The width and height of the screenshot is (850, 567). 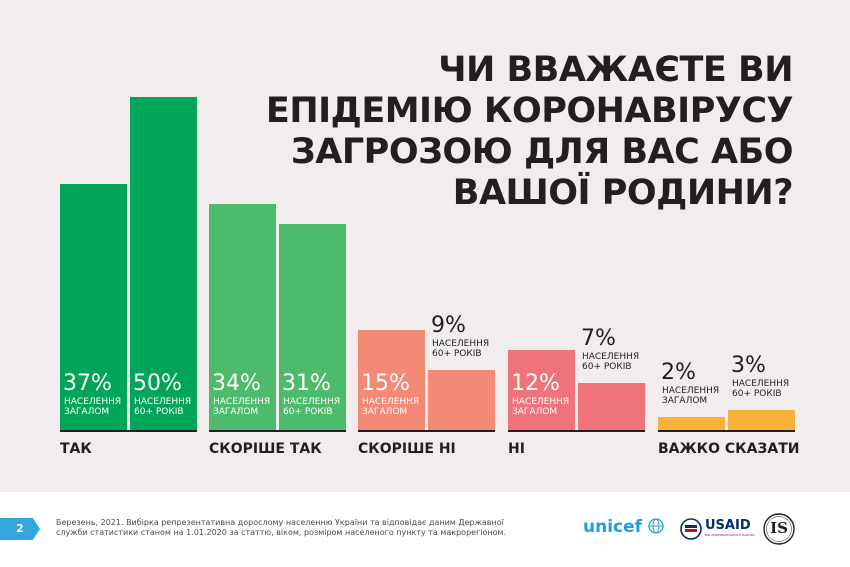 What do you see at coordinates (615, 70) in the screenshot?
I see `title-line: ЧИ ВВАЖАЄТЕ ВИ` at bounding box center [615, 70].